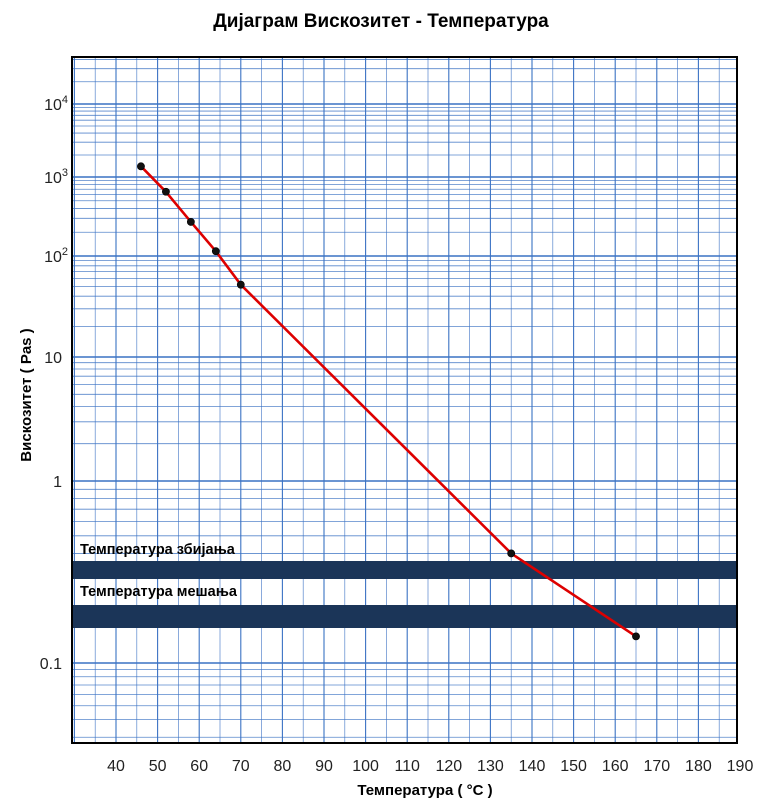 This screenshot has height=800, width=769. Describe the element at coordinates (532, 766) in the screenshot. I see `x-tick-label: 140` at that location.